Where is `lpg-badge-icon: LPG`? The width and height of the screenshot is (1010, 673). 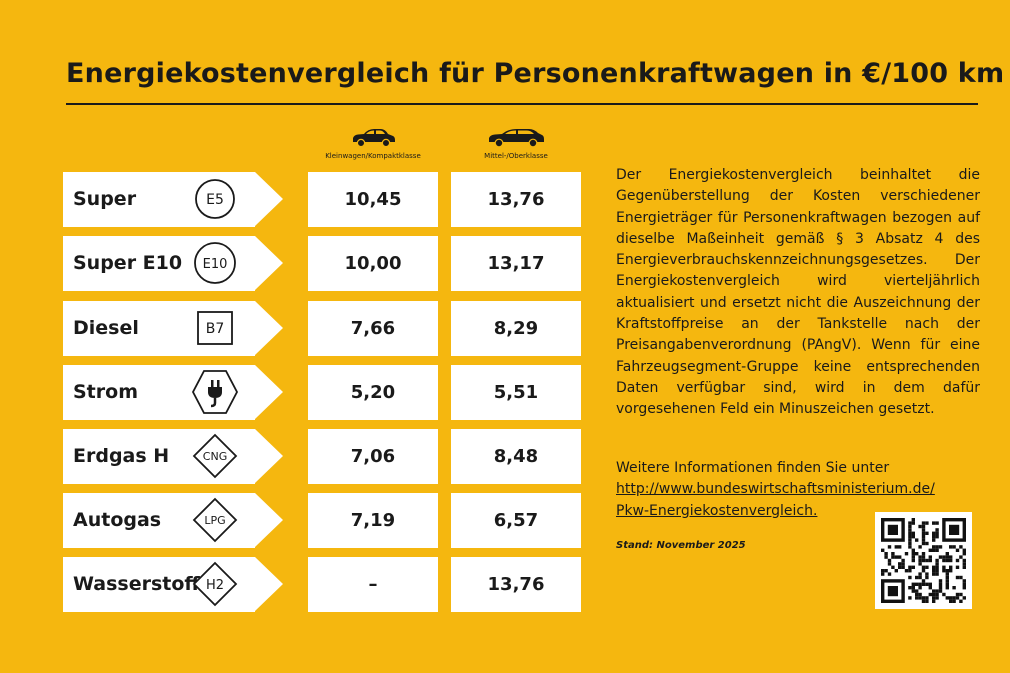 lpg-badge-icon: LPG is located at coordinates (215, 520).